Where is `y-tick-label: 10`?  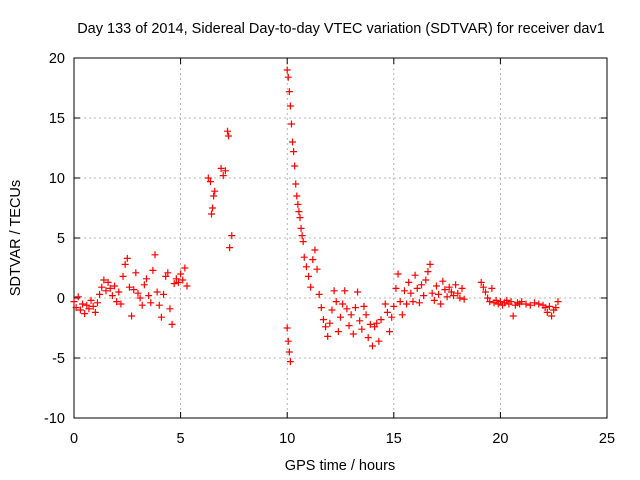
y-tick-label: 10 is located at coordinates (57, 179).